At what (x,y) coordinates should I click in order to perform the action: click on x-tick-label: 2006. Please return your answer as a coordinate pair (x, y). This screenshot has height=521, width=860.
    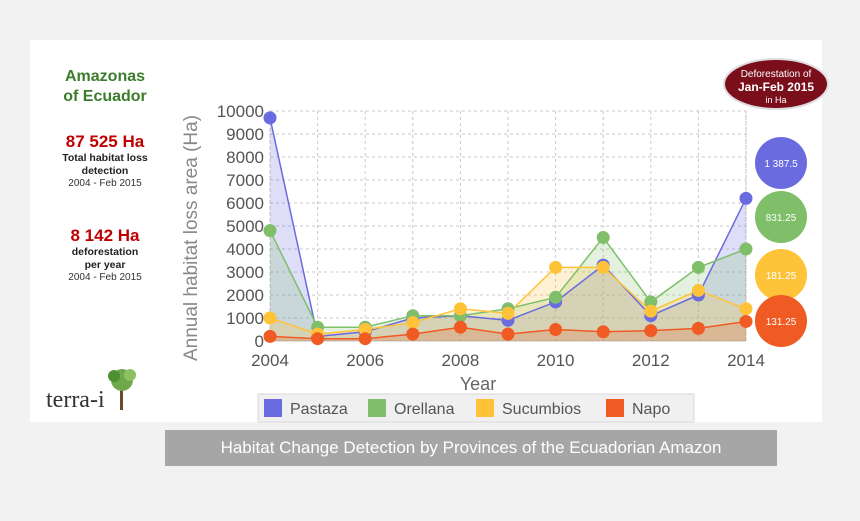
    Looking at the image, I should click on (365, 360).